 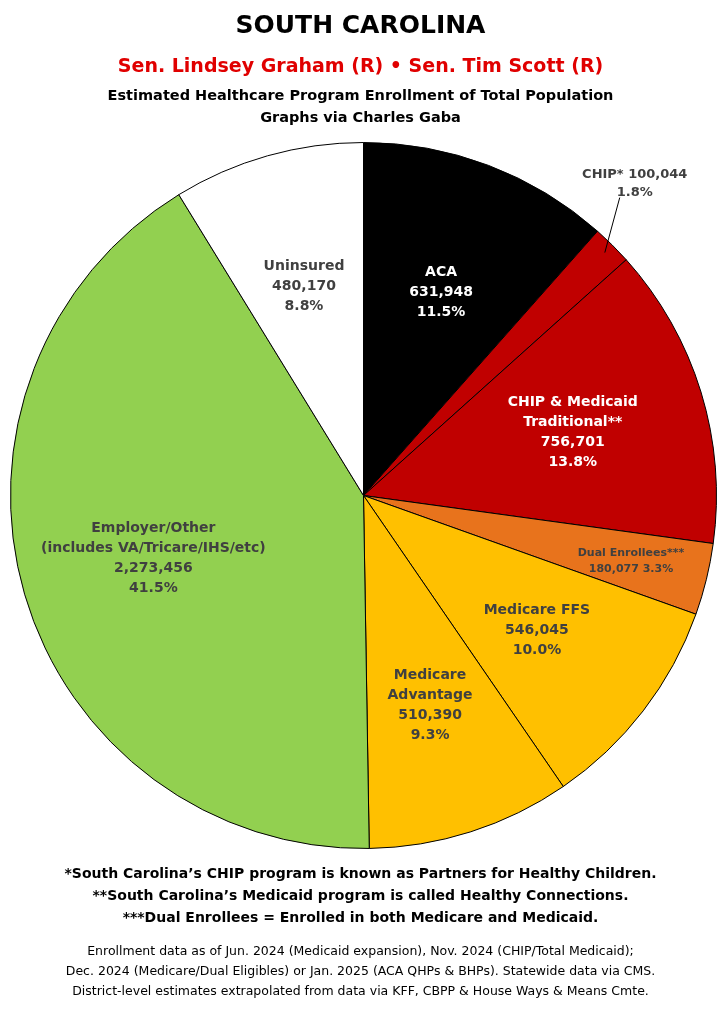 What do you see at coordinates (360, 950) in the screenshot?
I see `text: Enrollment data as of Jun. 2024 (Medicaid expansion), Nov. 2024 (CHIP/Total Medicaid);` at bounding box center [360, 950].